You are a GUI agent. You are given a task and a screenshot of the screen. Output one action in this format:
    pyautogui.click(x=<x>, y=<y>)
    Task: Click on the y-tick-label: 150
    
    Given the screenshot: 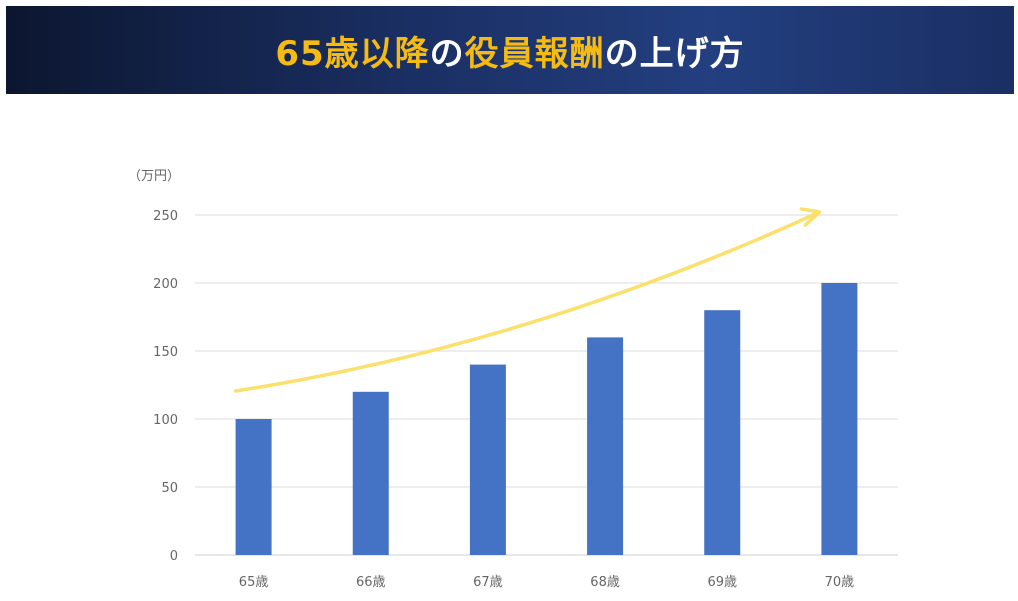 What is the action you would take?
    pyautogui.click(x=165, y=352)
    